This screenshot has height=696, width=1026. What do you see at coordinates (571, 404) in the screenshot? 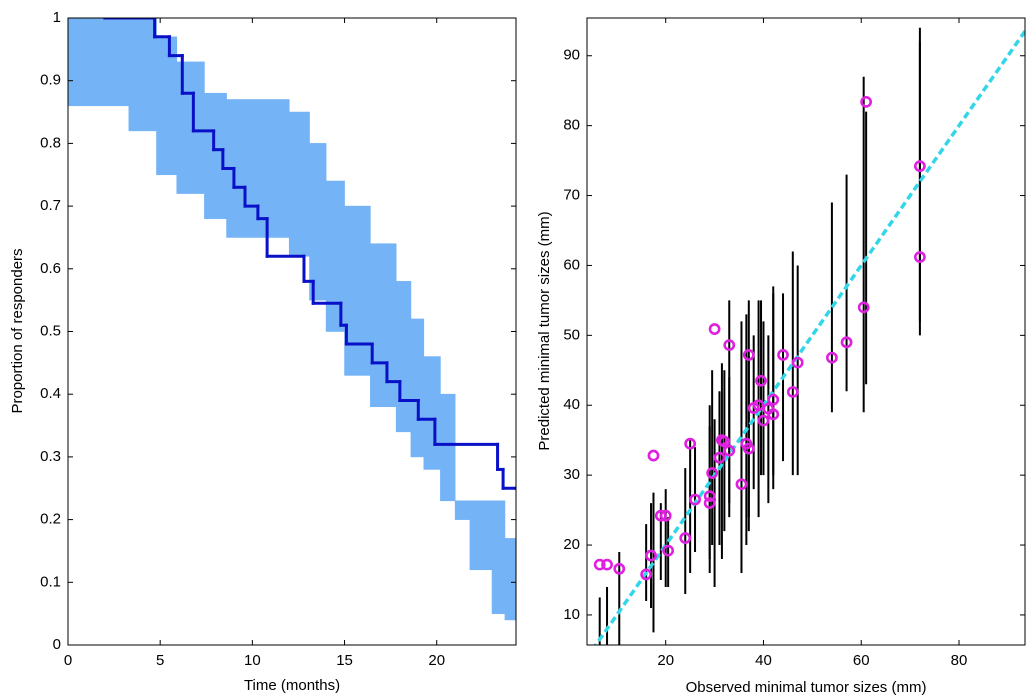
I see `y-tick-label: 40` at bounding box center [571, 404].